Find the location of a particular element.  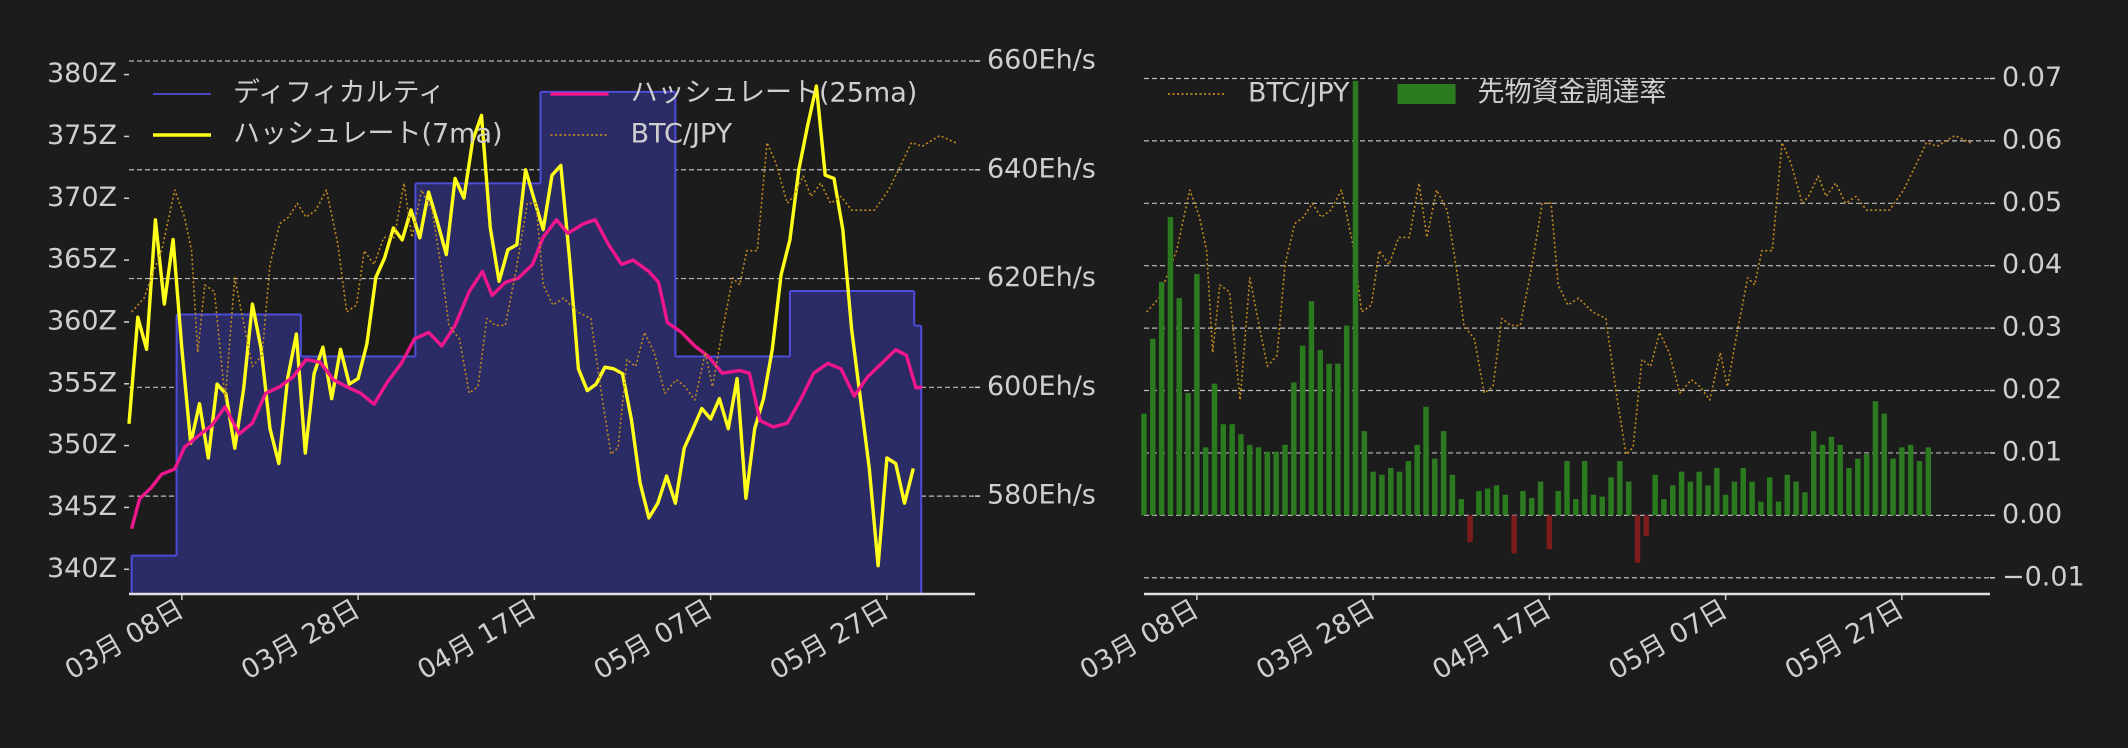

y-tick-label: 355Z is located at coordinates (82, 382).